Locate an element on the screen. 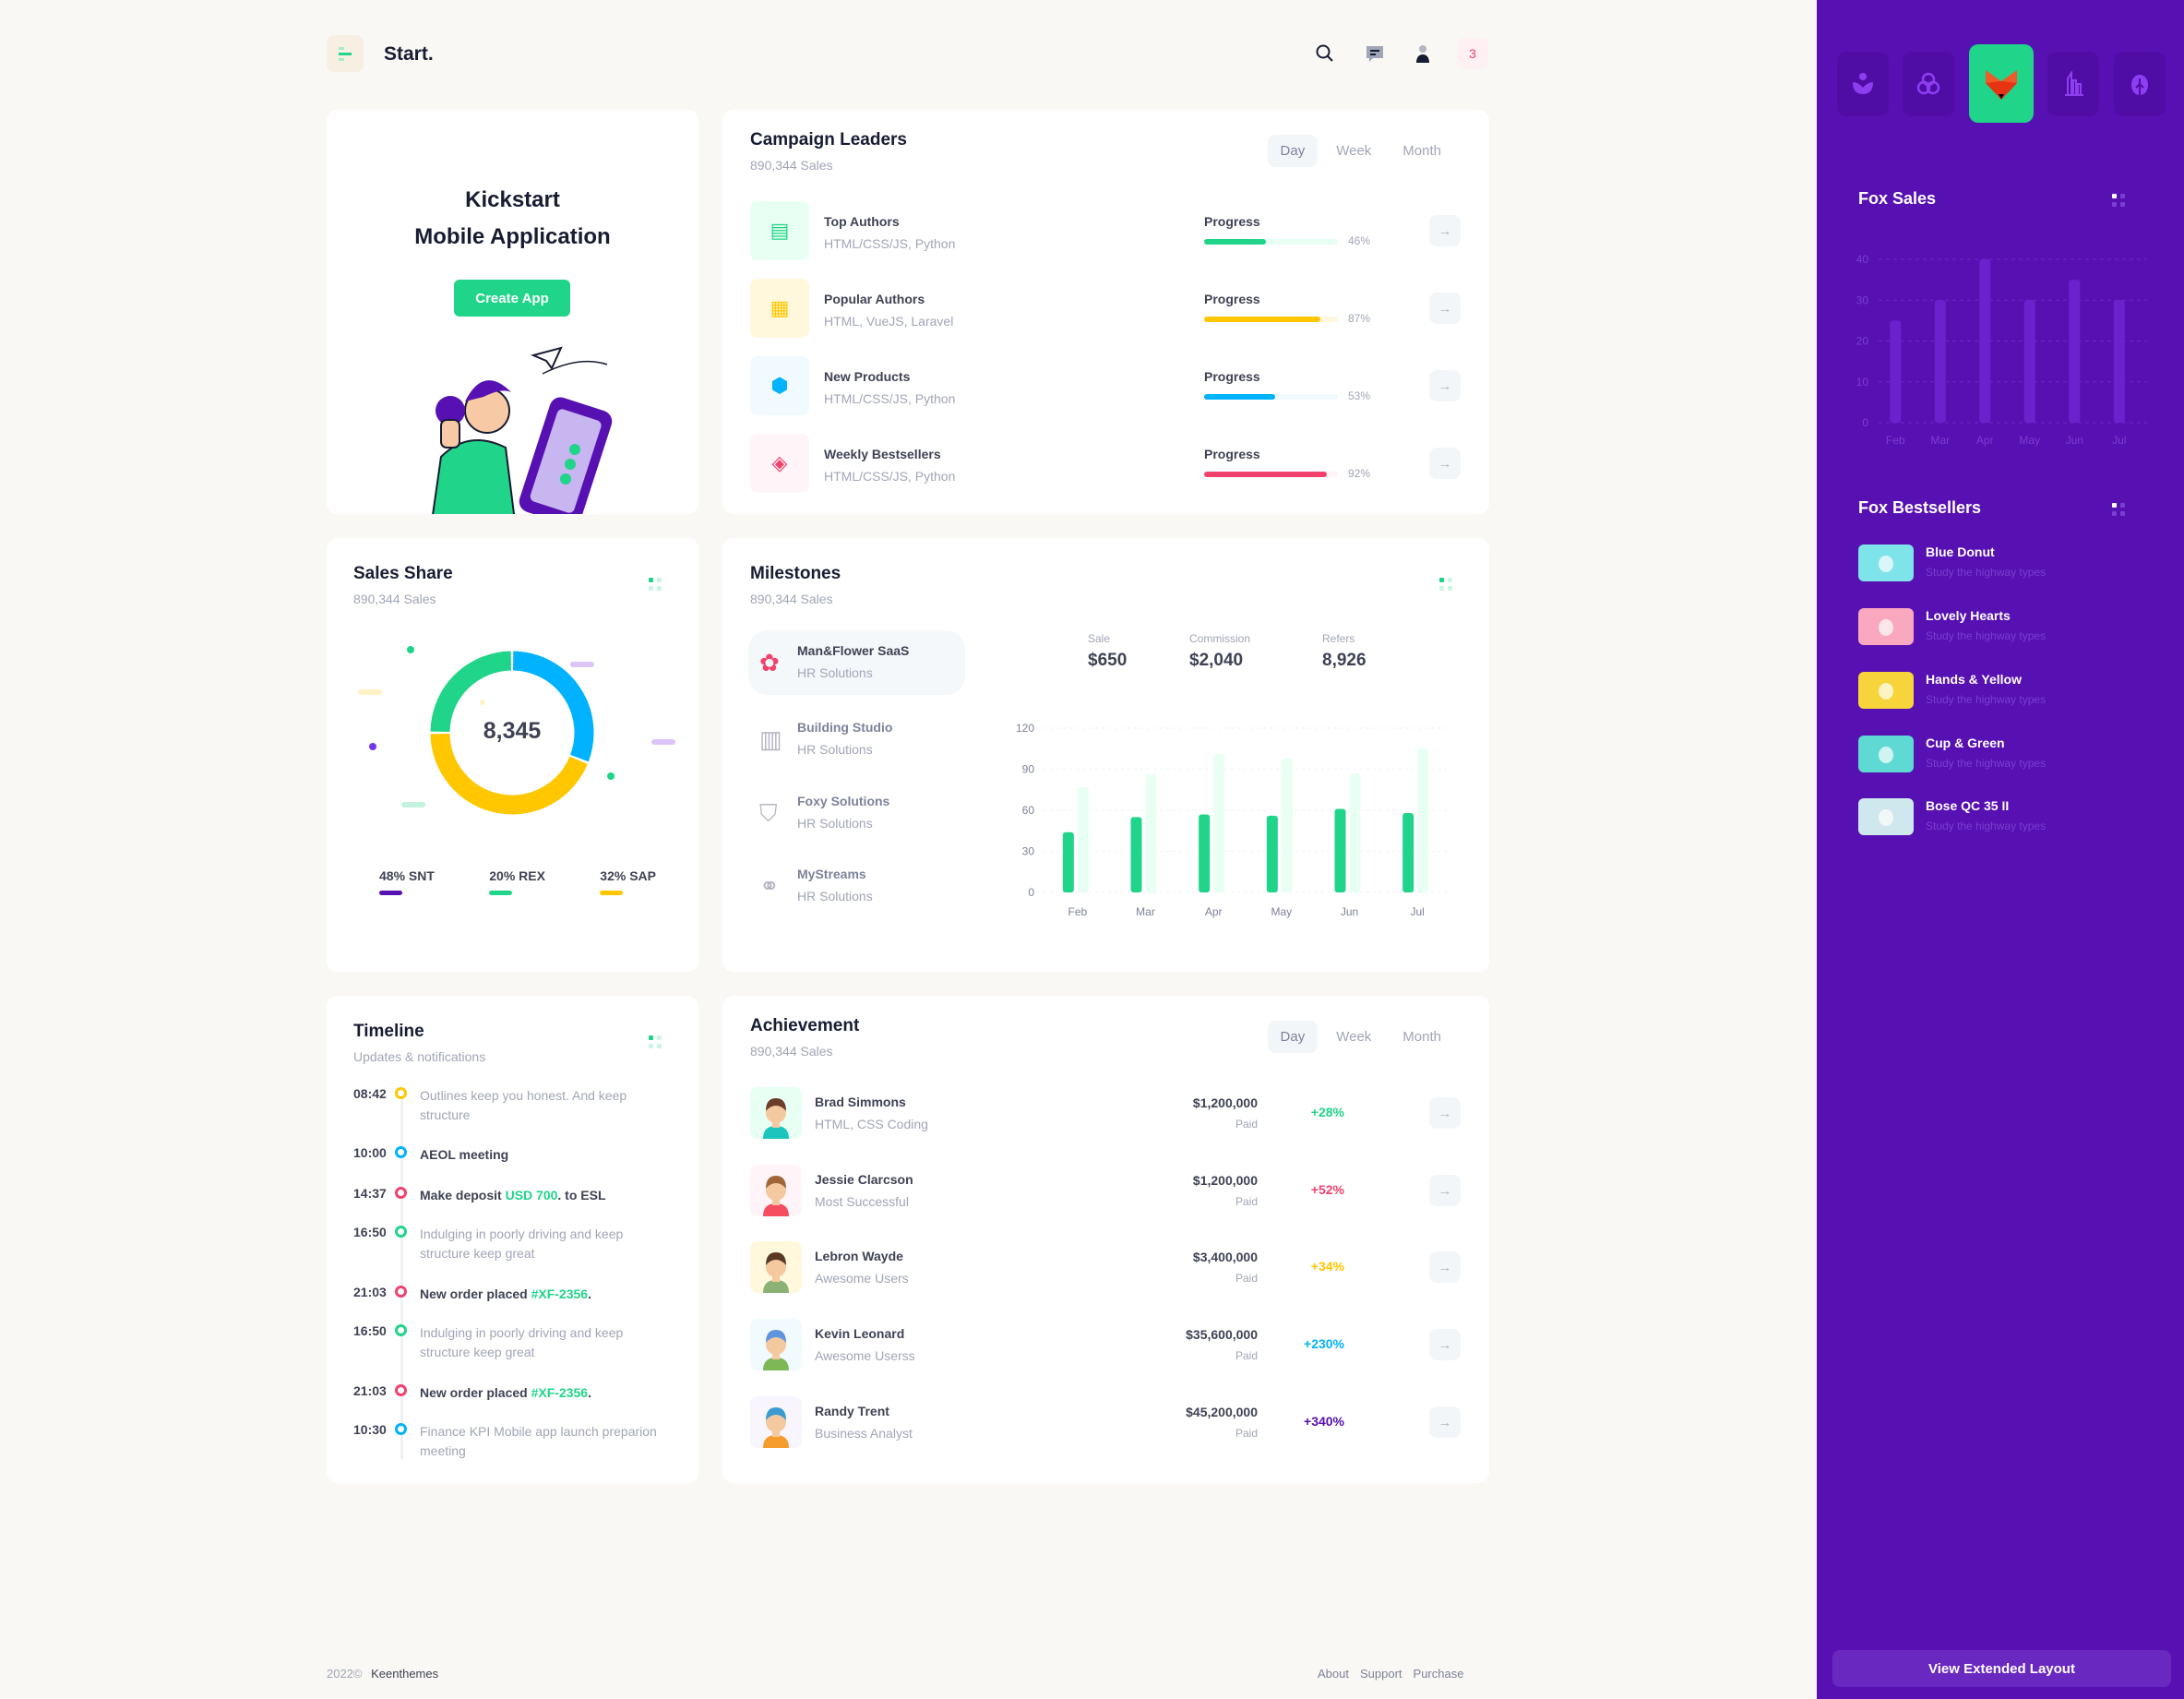 The image size is (2184, 1699). kickstart-title-line2: Mobile Application is located at coordinates (512, 236).